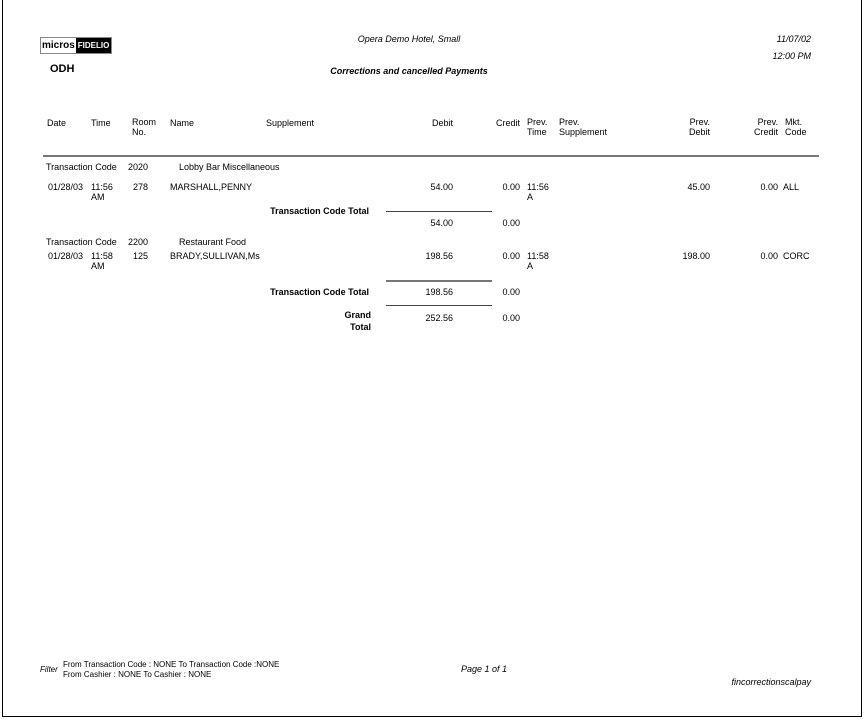 The image size is (864, 720). I want to click on col-prev-supplement-2: Supplement, so click(583, 132).